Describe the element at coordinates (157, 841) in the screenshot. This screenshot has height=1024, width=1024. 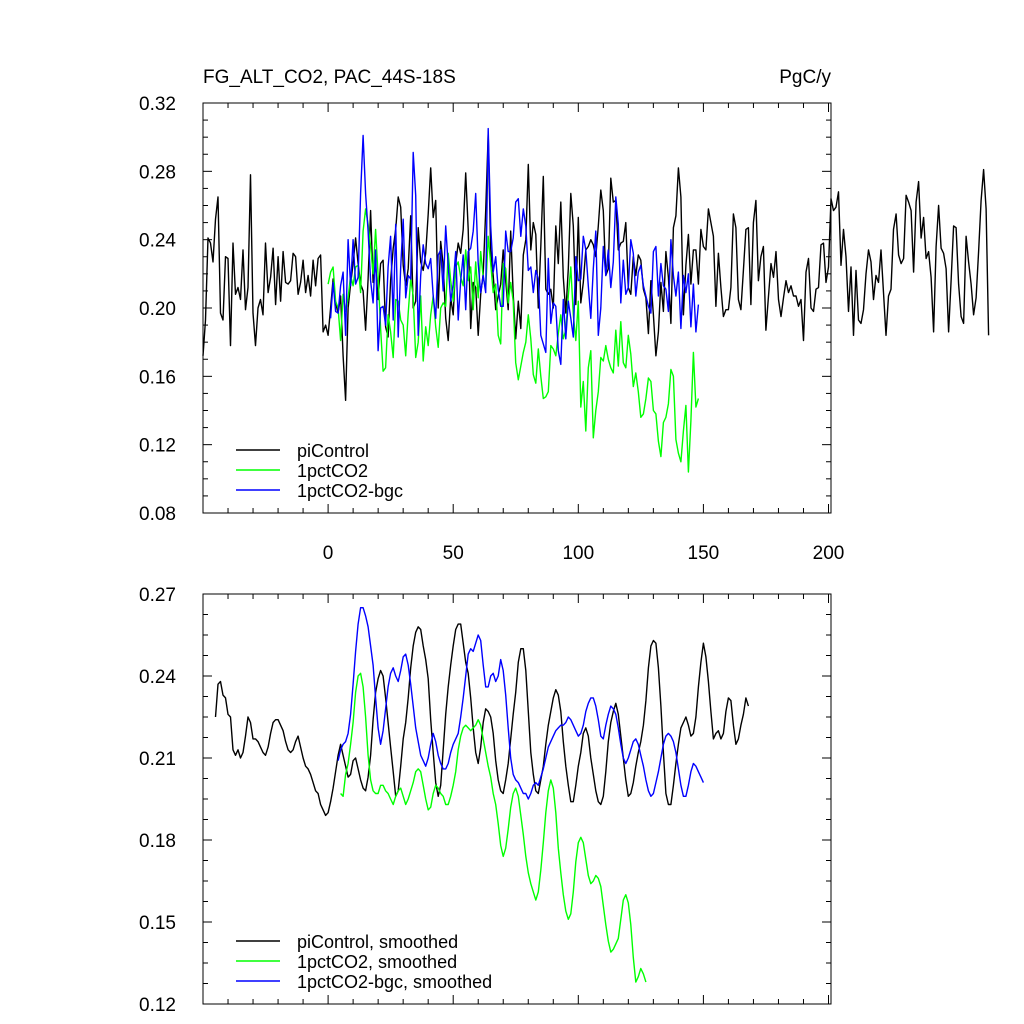
I see `y-tick-label: 0.18` at that location.